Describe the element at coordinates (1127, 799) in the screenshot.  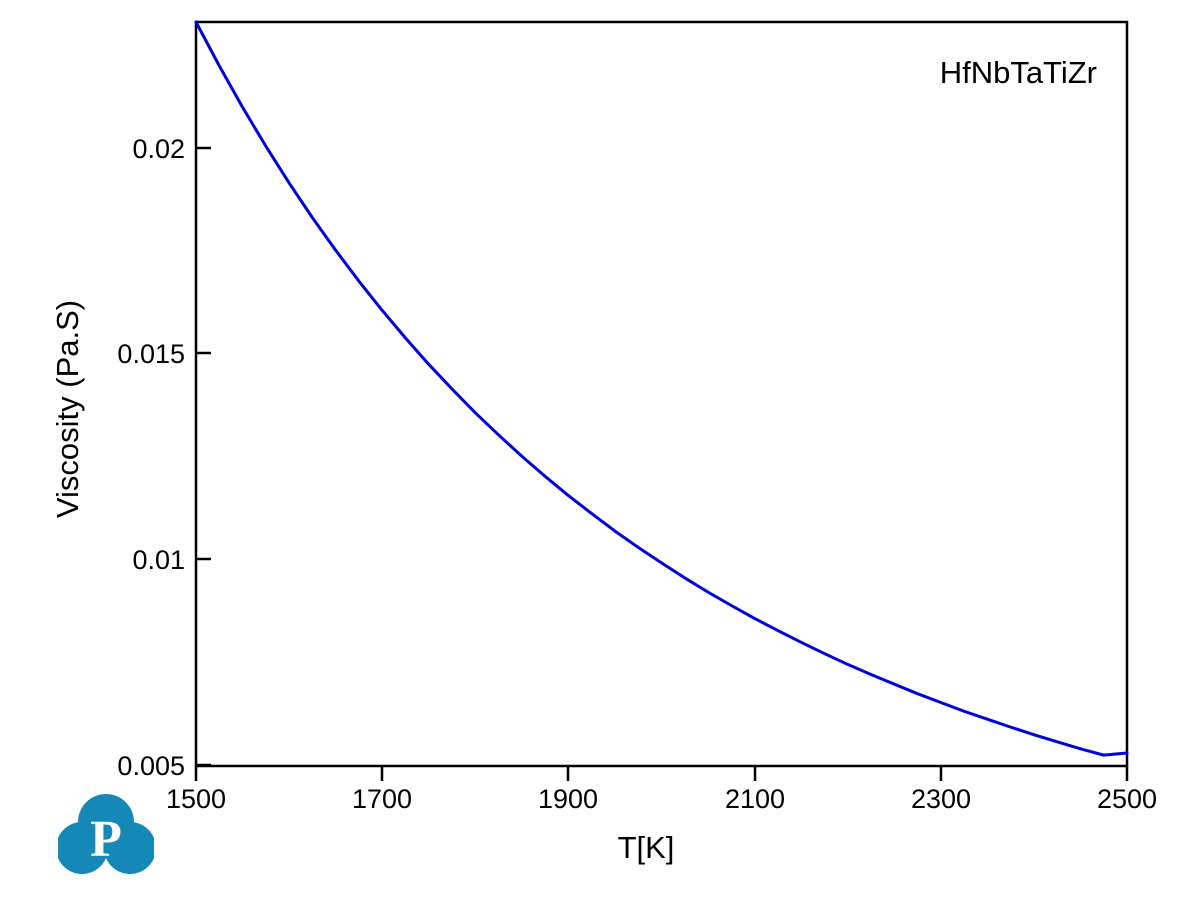
I see `x-tick-label-2500: 2500` at that location.